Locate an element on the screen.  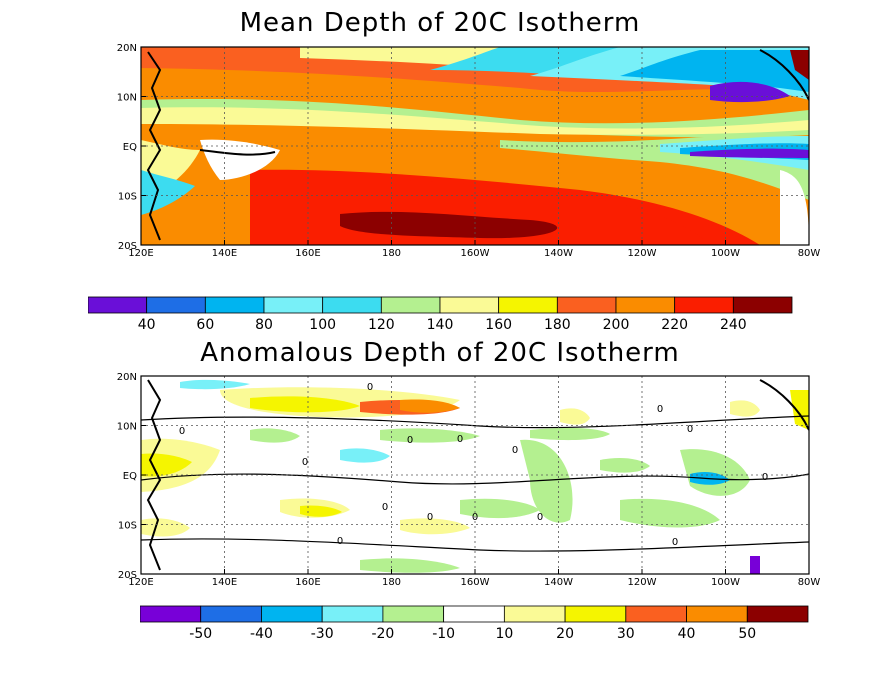
colorbar-label: 10 is located at coordinates (504, 634).